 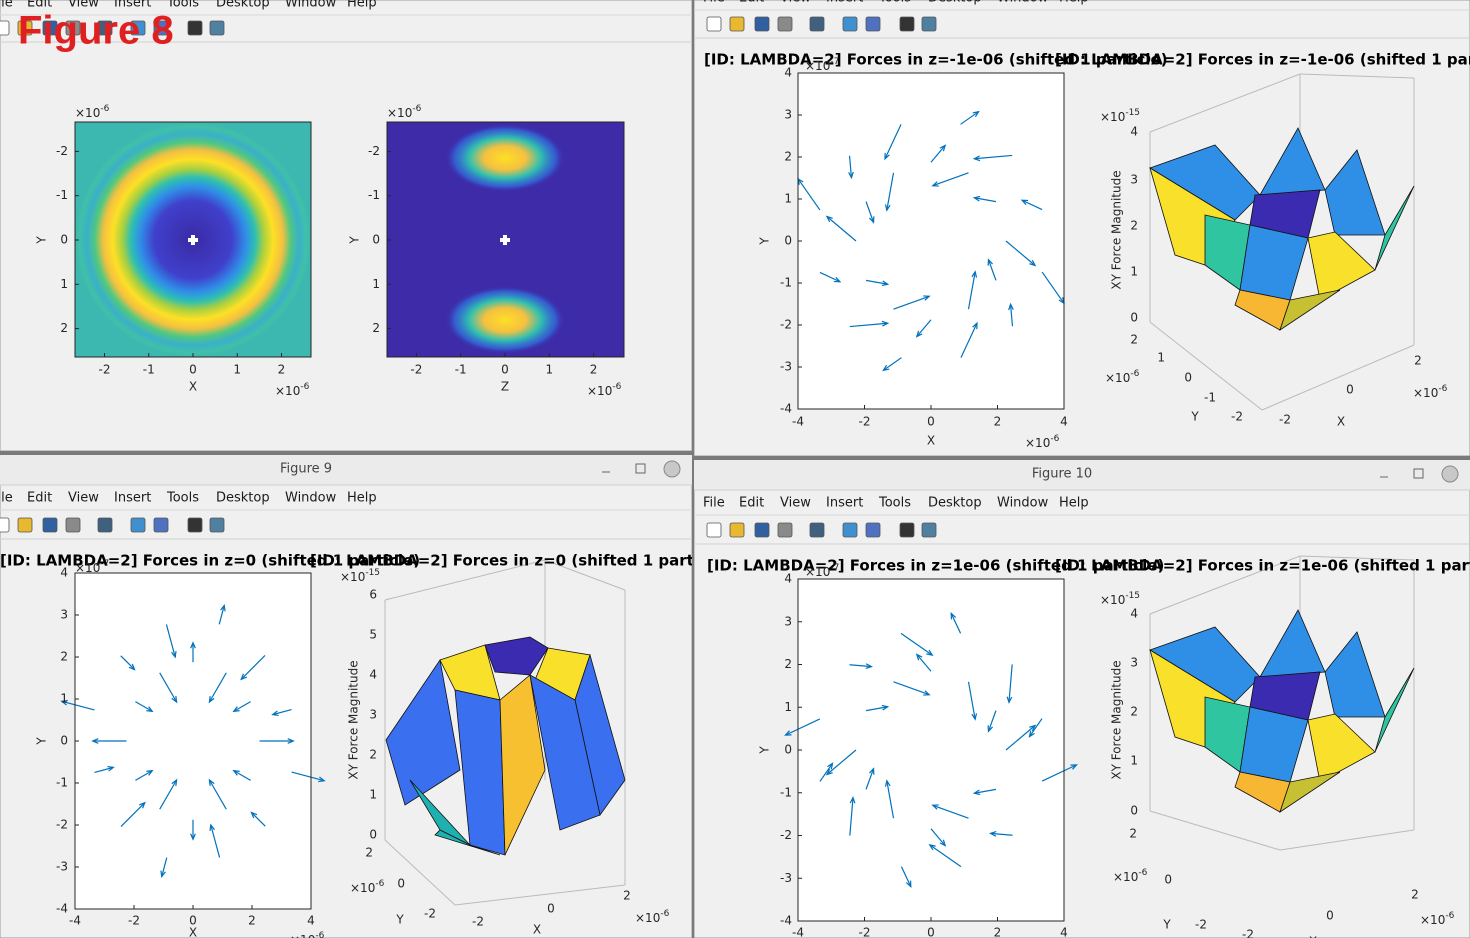 I want to click on y-tick-label: -3, so click(x=786, y=367).